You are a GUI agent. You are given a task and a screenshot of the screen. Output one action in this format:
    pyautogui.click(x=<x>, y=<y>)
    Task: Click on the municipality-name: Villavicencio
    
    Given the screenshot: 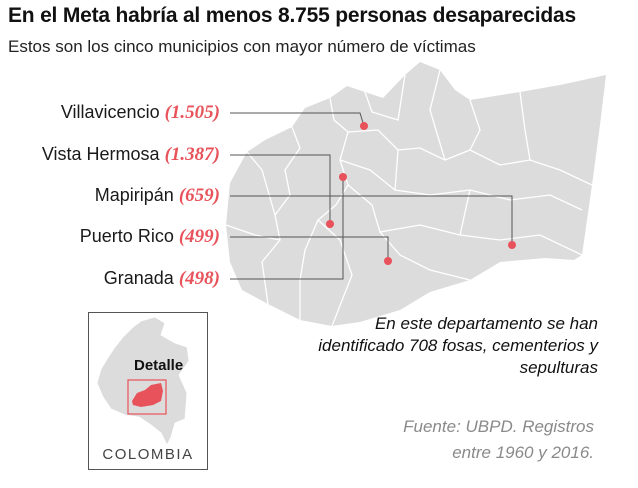 What is the action you would take?
    pyautogui.click(x=110, y=112)
    